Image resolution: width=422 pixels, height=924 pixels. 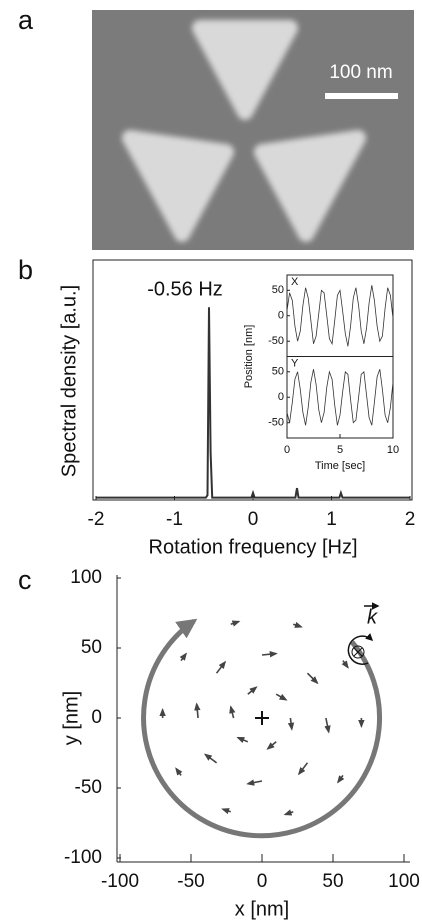 I want to click on x-axis-label: x [nm], so click(x=262, y=909).